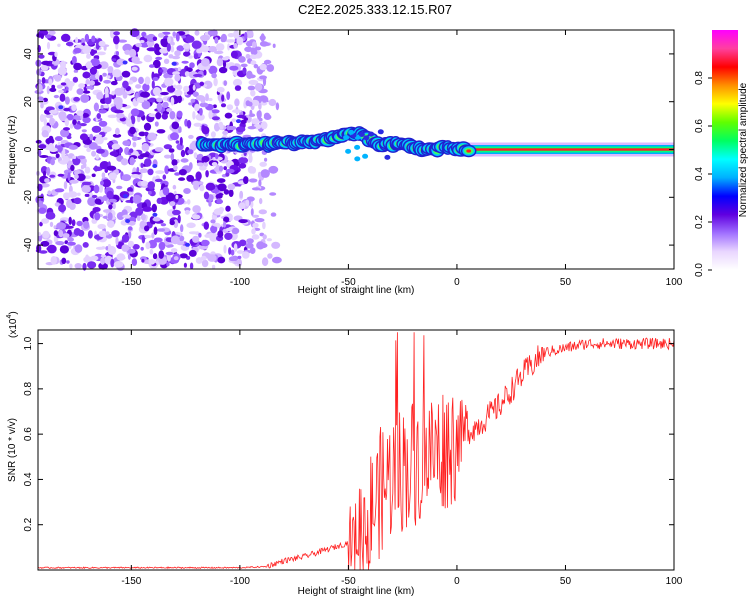 The width and height of the screenshot is (750, 600). What do you see at coordinates (348, 282) in the screenshot?
I see `x-tick-label: -50` at bounding box center [348, 282].